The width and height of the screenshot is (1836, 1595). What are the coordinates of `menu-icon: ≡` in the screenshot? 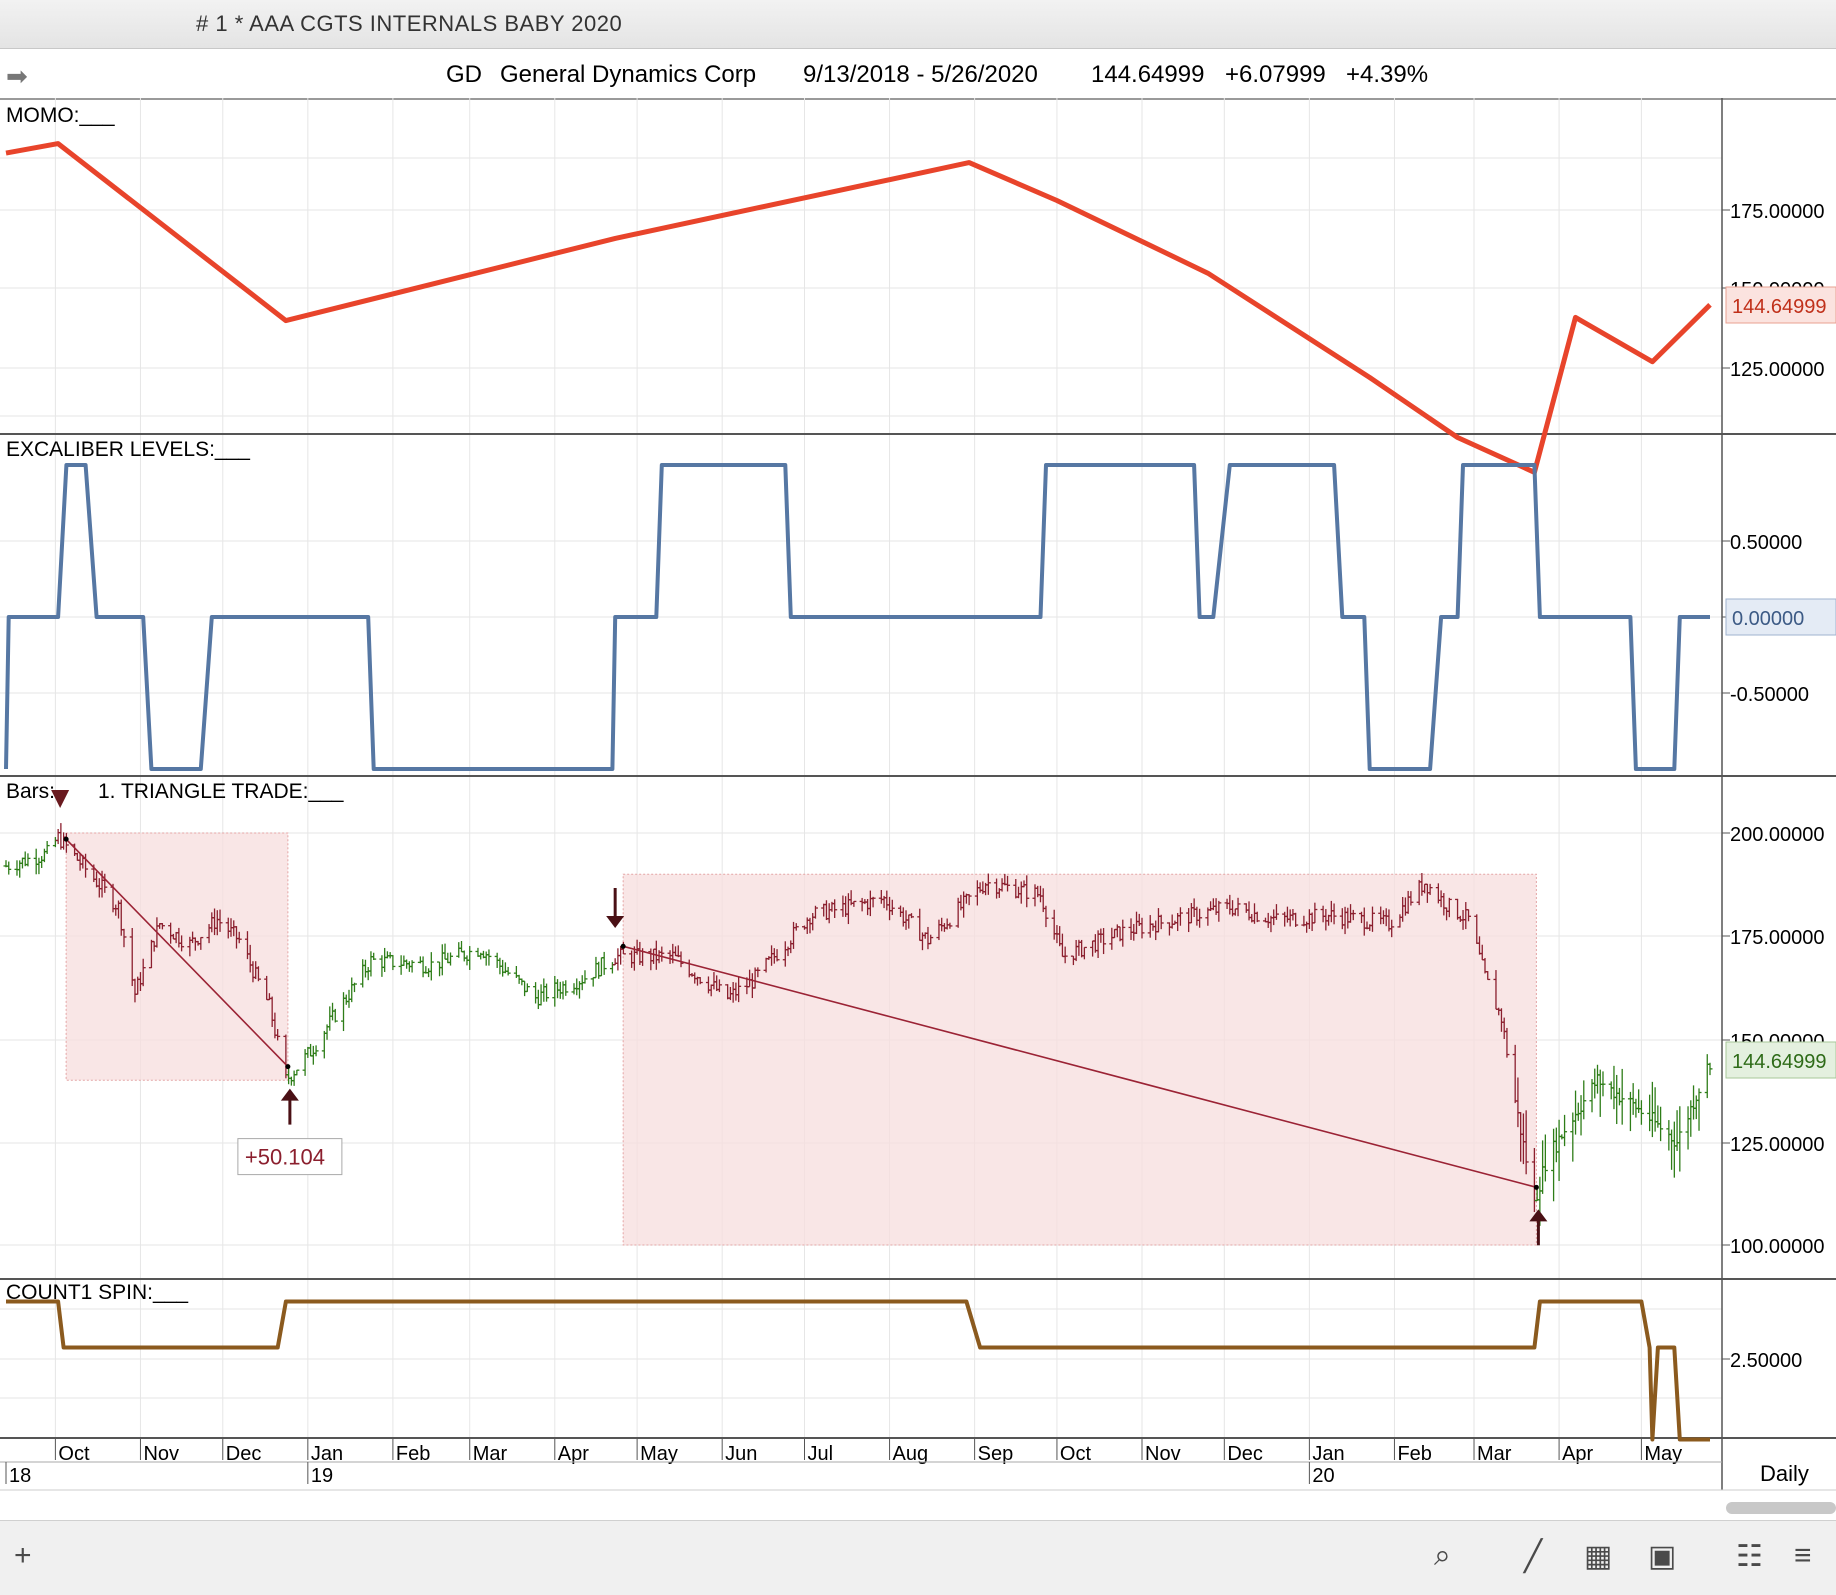 It's located at (1803, 1555).